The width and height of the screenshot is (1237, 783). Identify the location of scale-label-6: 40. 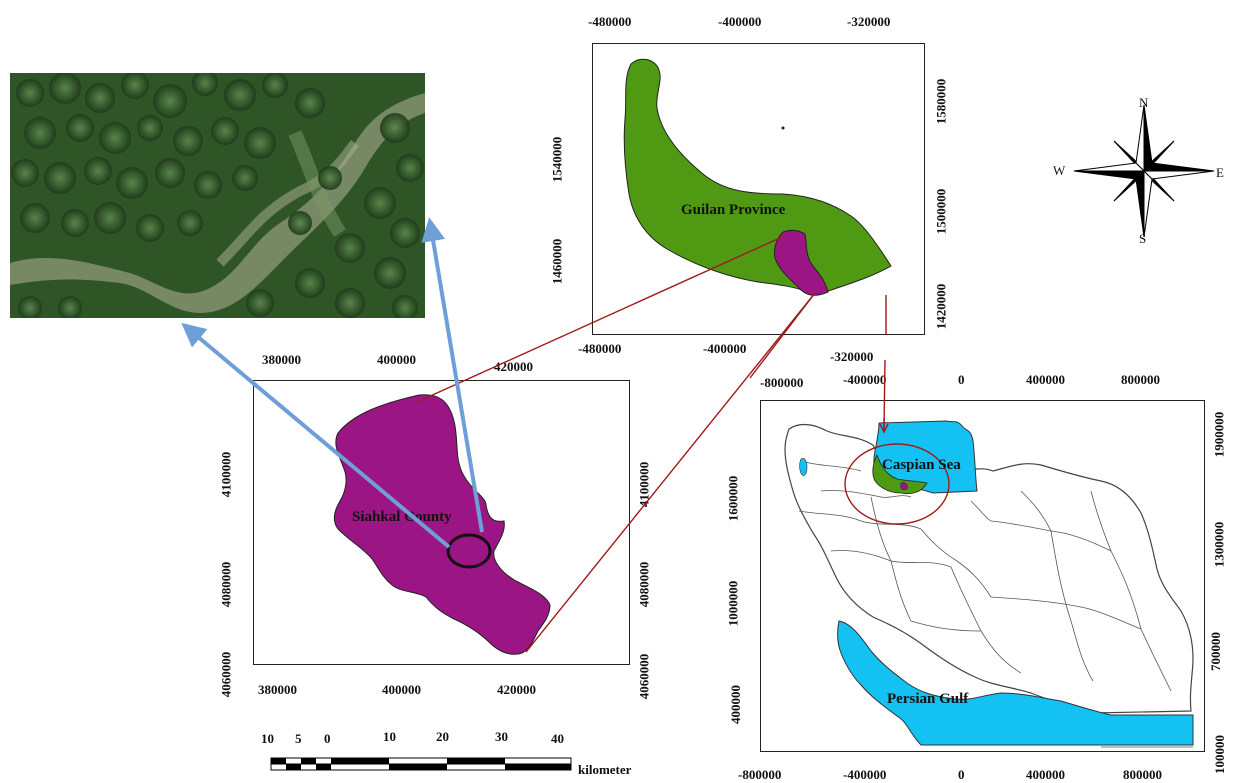
(557, 738).